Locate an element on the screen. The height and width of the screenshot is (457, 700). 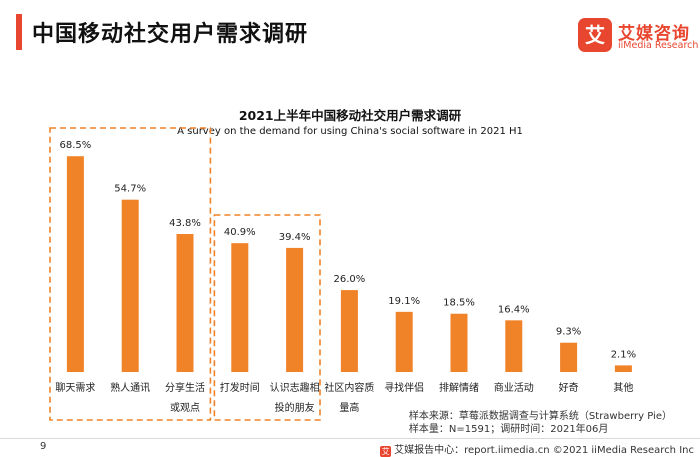
category-label: 排解情绪 is located at coordinates (459, 387).